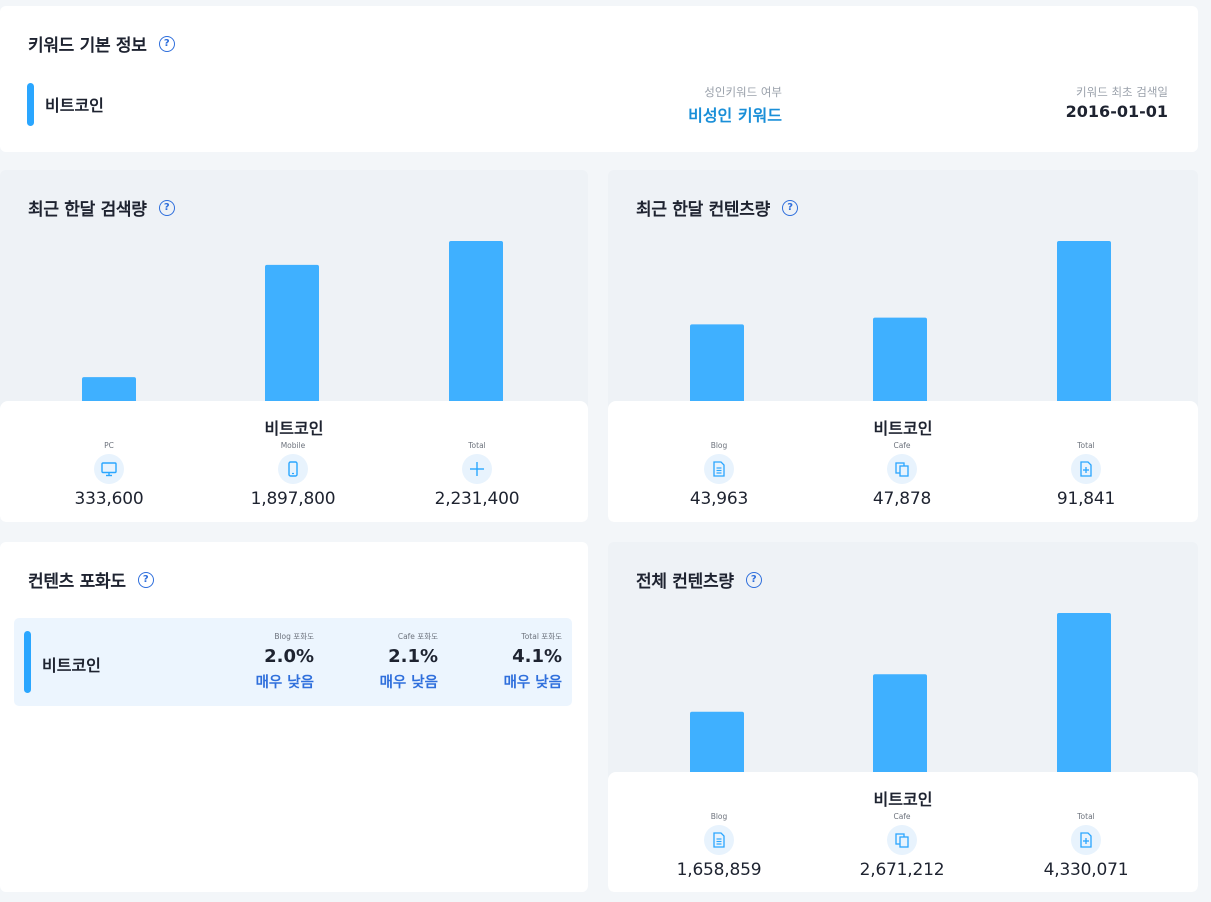 Image resolution: width=1211 pixels, height=902 pixels. What do you see at coordinates (719, 870) in the screenshot?
I see `stat-value: 1,658,859` at bounding box center [719, 870].